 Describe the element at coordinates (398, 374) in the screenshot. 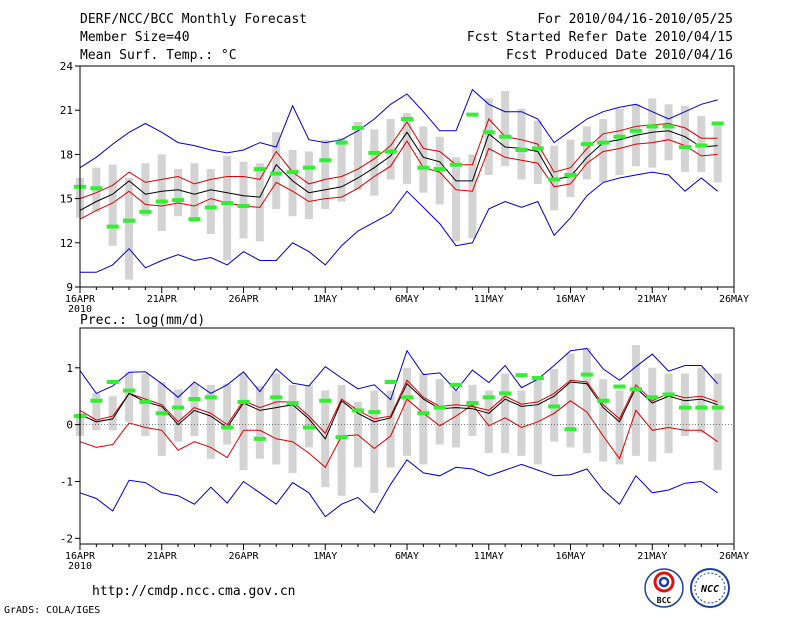

I see `prec-max-line` at that location.